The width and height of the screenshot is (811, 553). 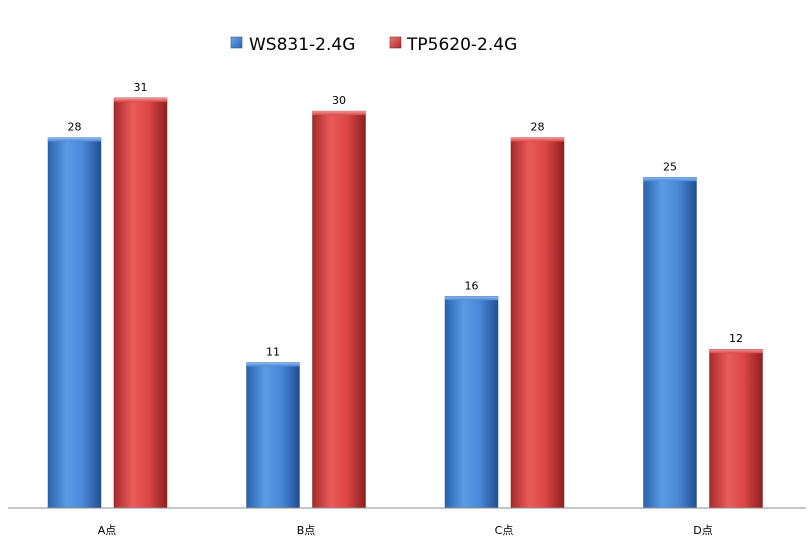 I want to click on data-label-0-3: 25, so click(x=670, y=166).